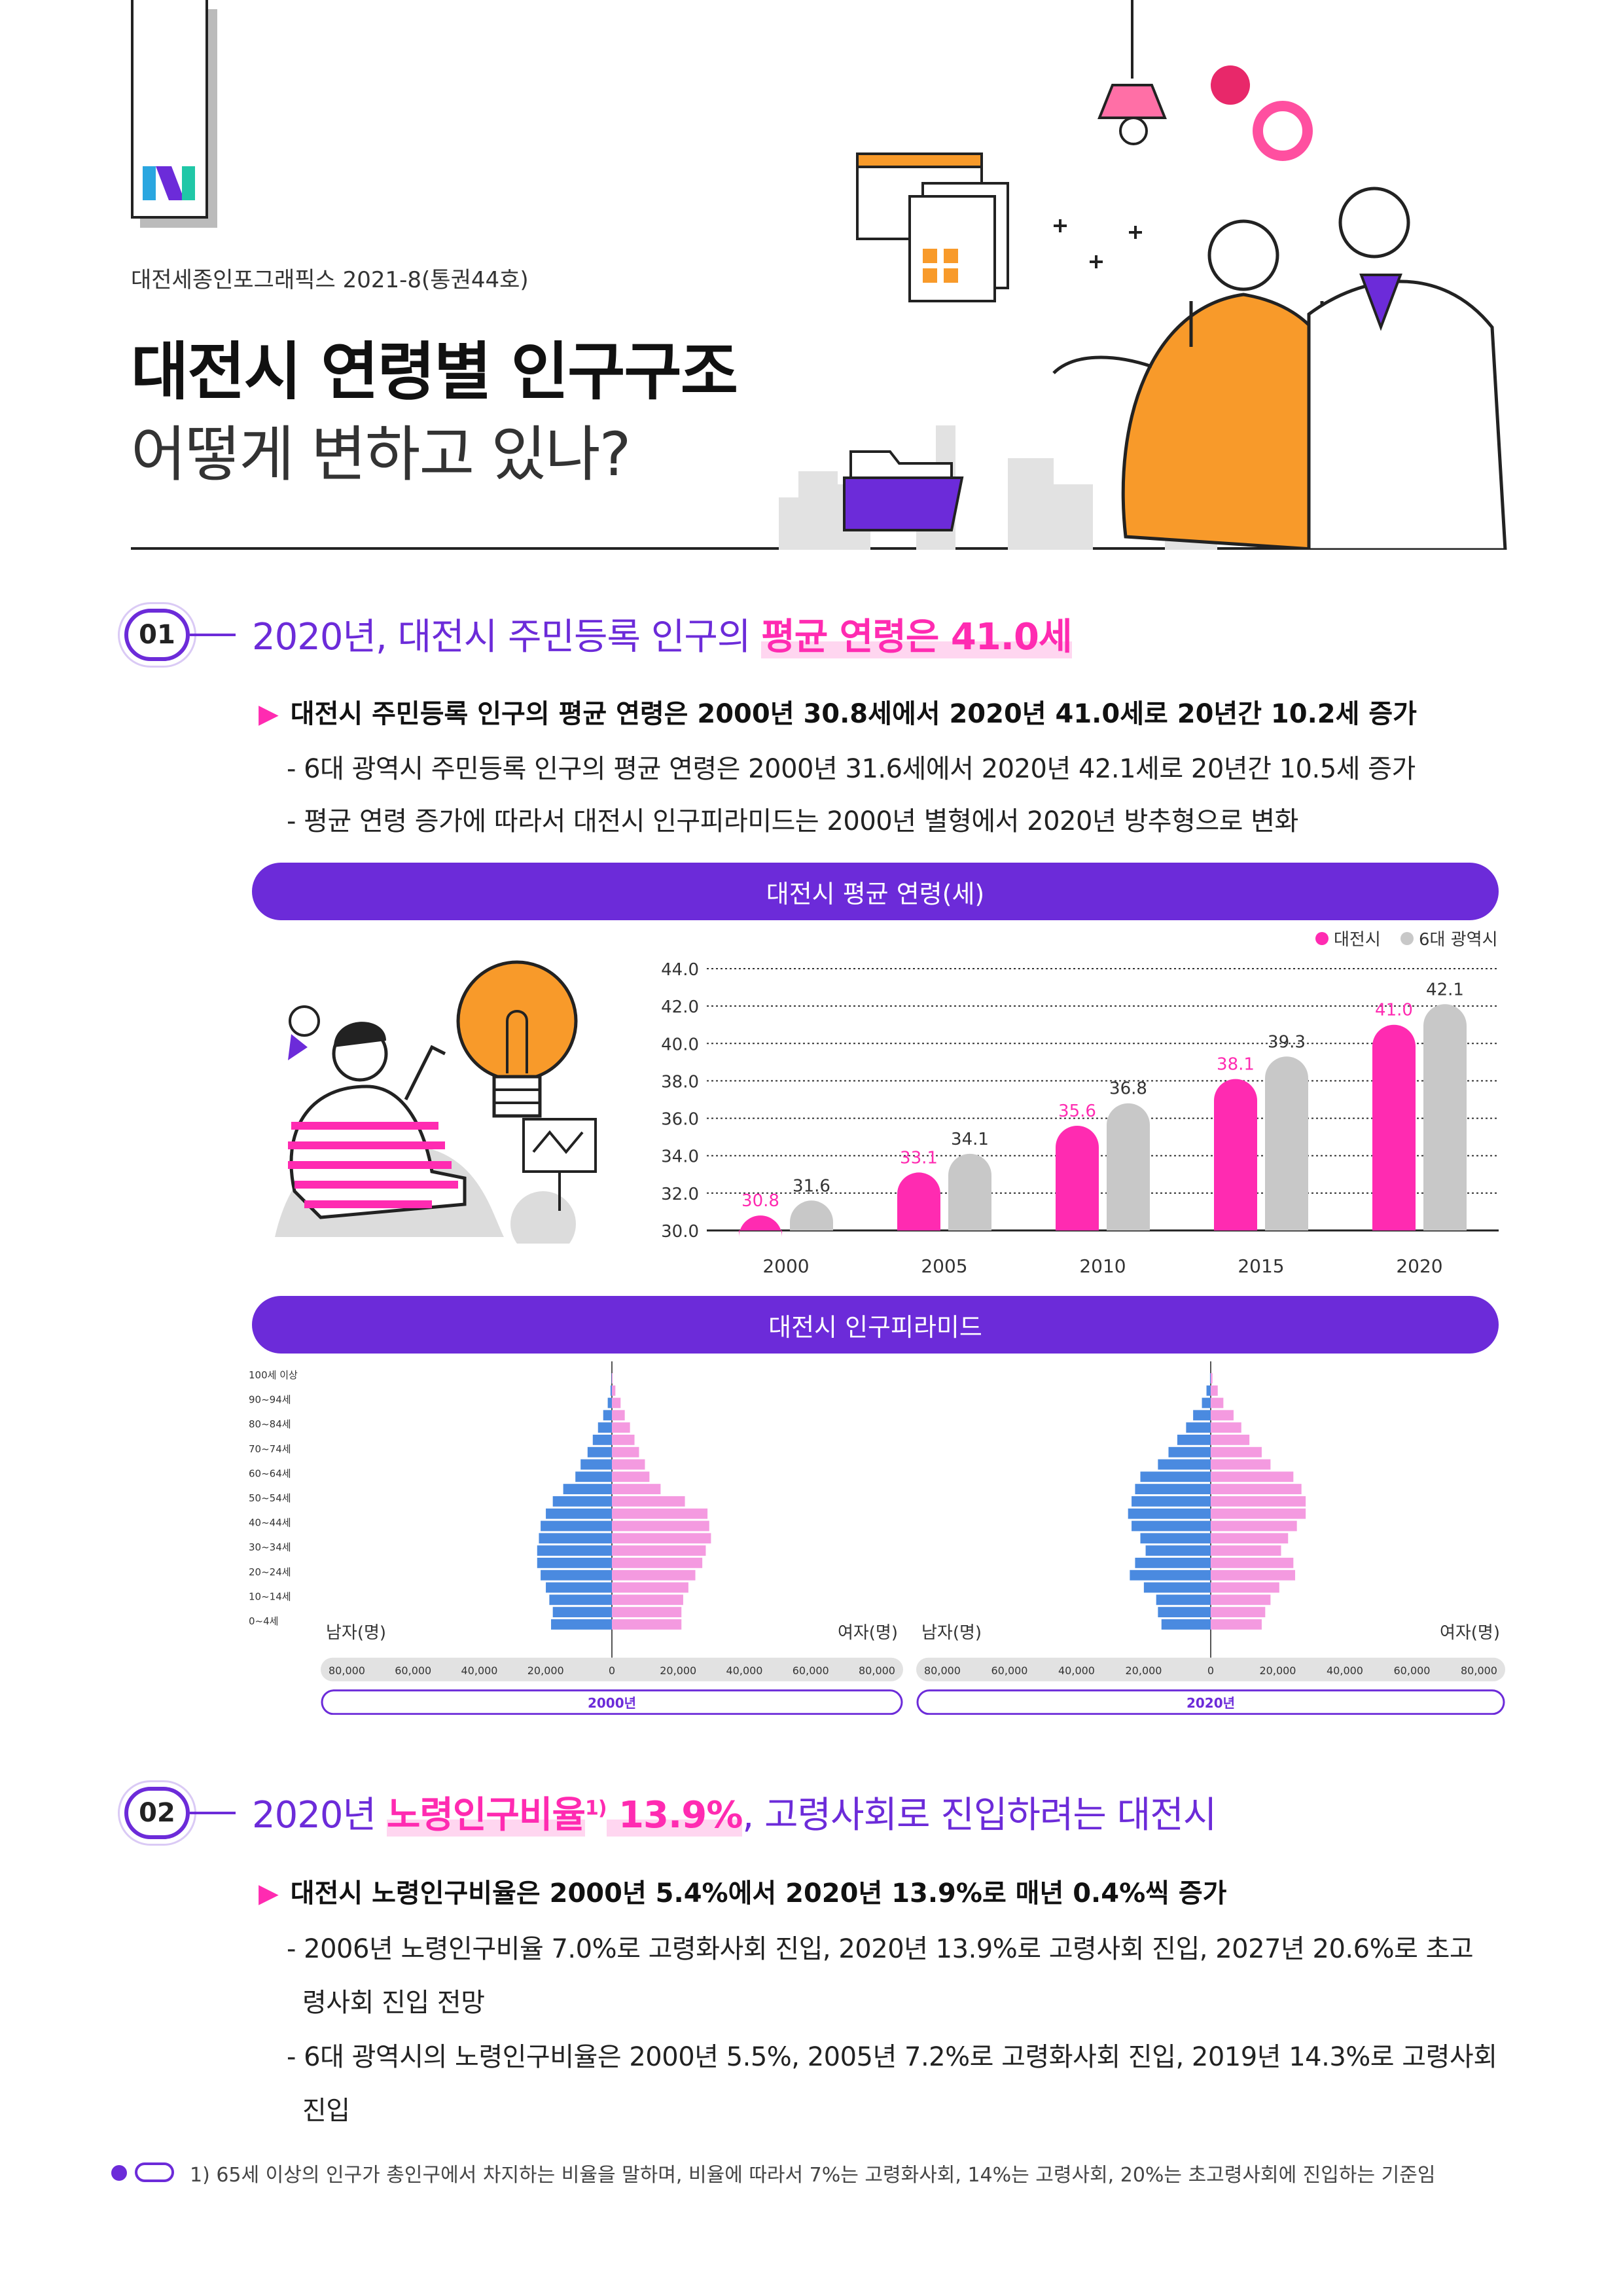 The width and height of the screenshot is (1623, 2296). I want to click on male-axis-label: 남자(명), so click(356, 1633).